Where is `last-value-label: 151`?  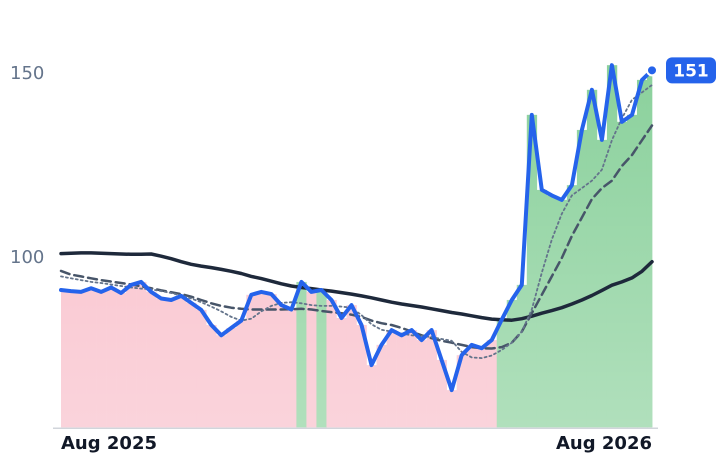 last-value-label: 151 is located at coordinates (691, 71).